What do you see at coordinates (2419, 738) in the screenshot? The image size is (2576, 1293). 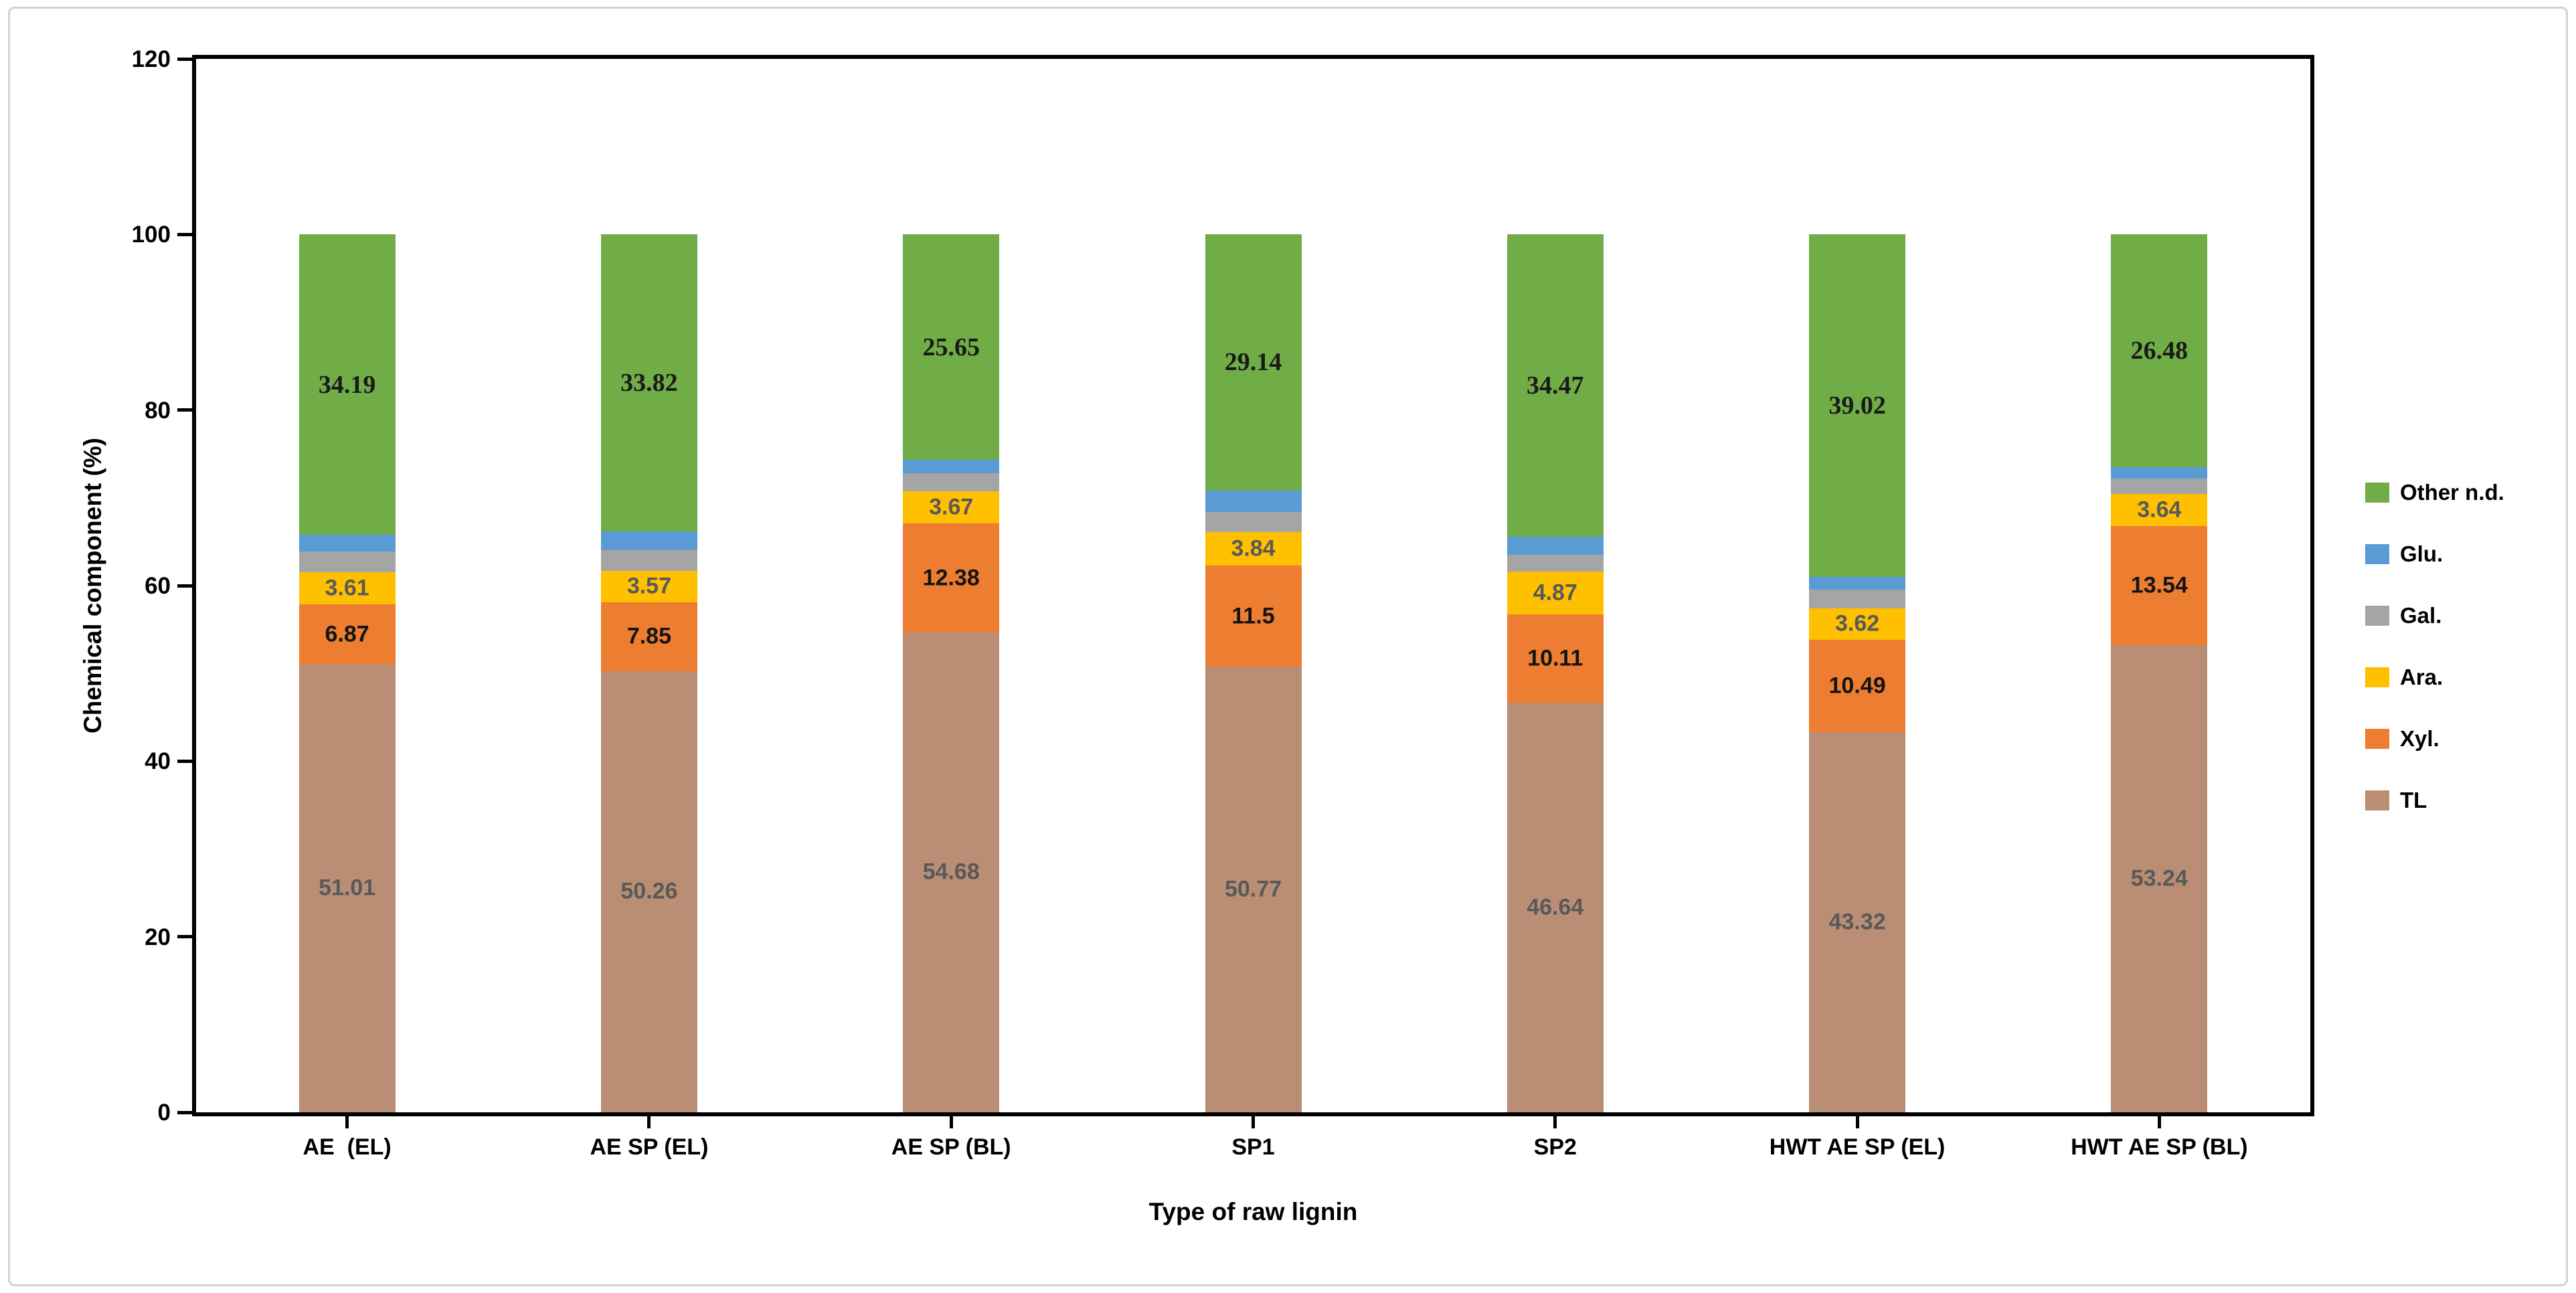 I see `legend-label: Xyl.` at bounding box center [2419, 738].